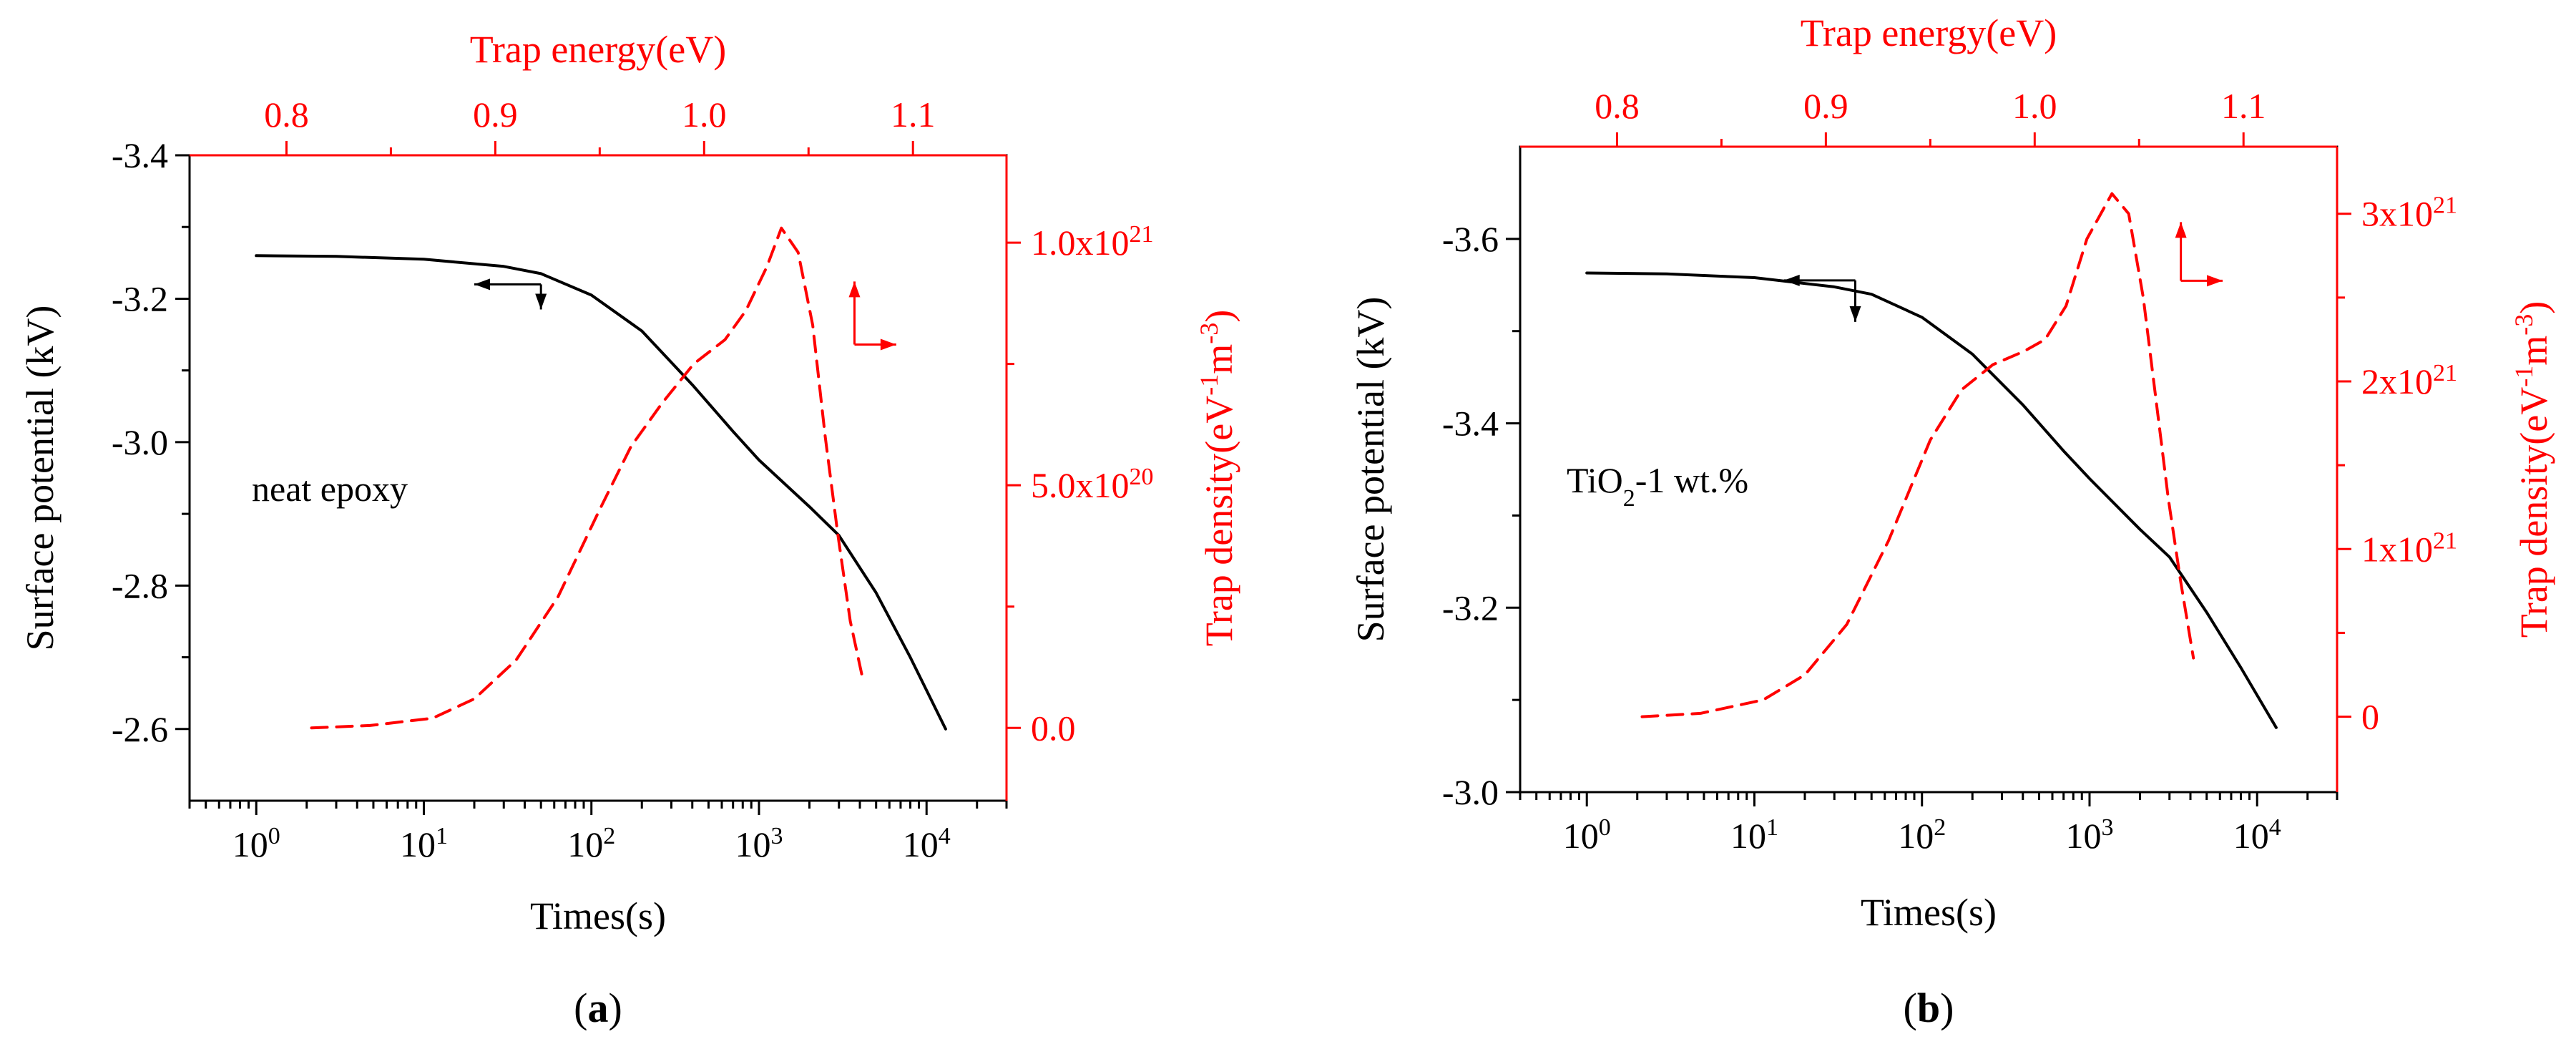 The width and height of the screenshot is (2576, 1044). What do you see at coordinates (1092, 485) in the screenshot?
I see `y2-tick-label: 5.0x10²⁰` at bounding box center [1092, 485].